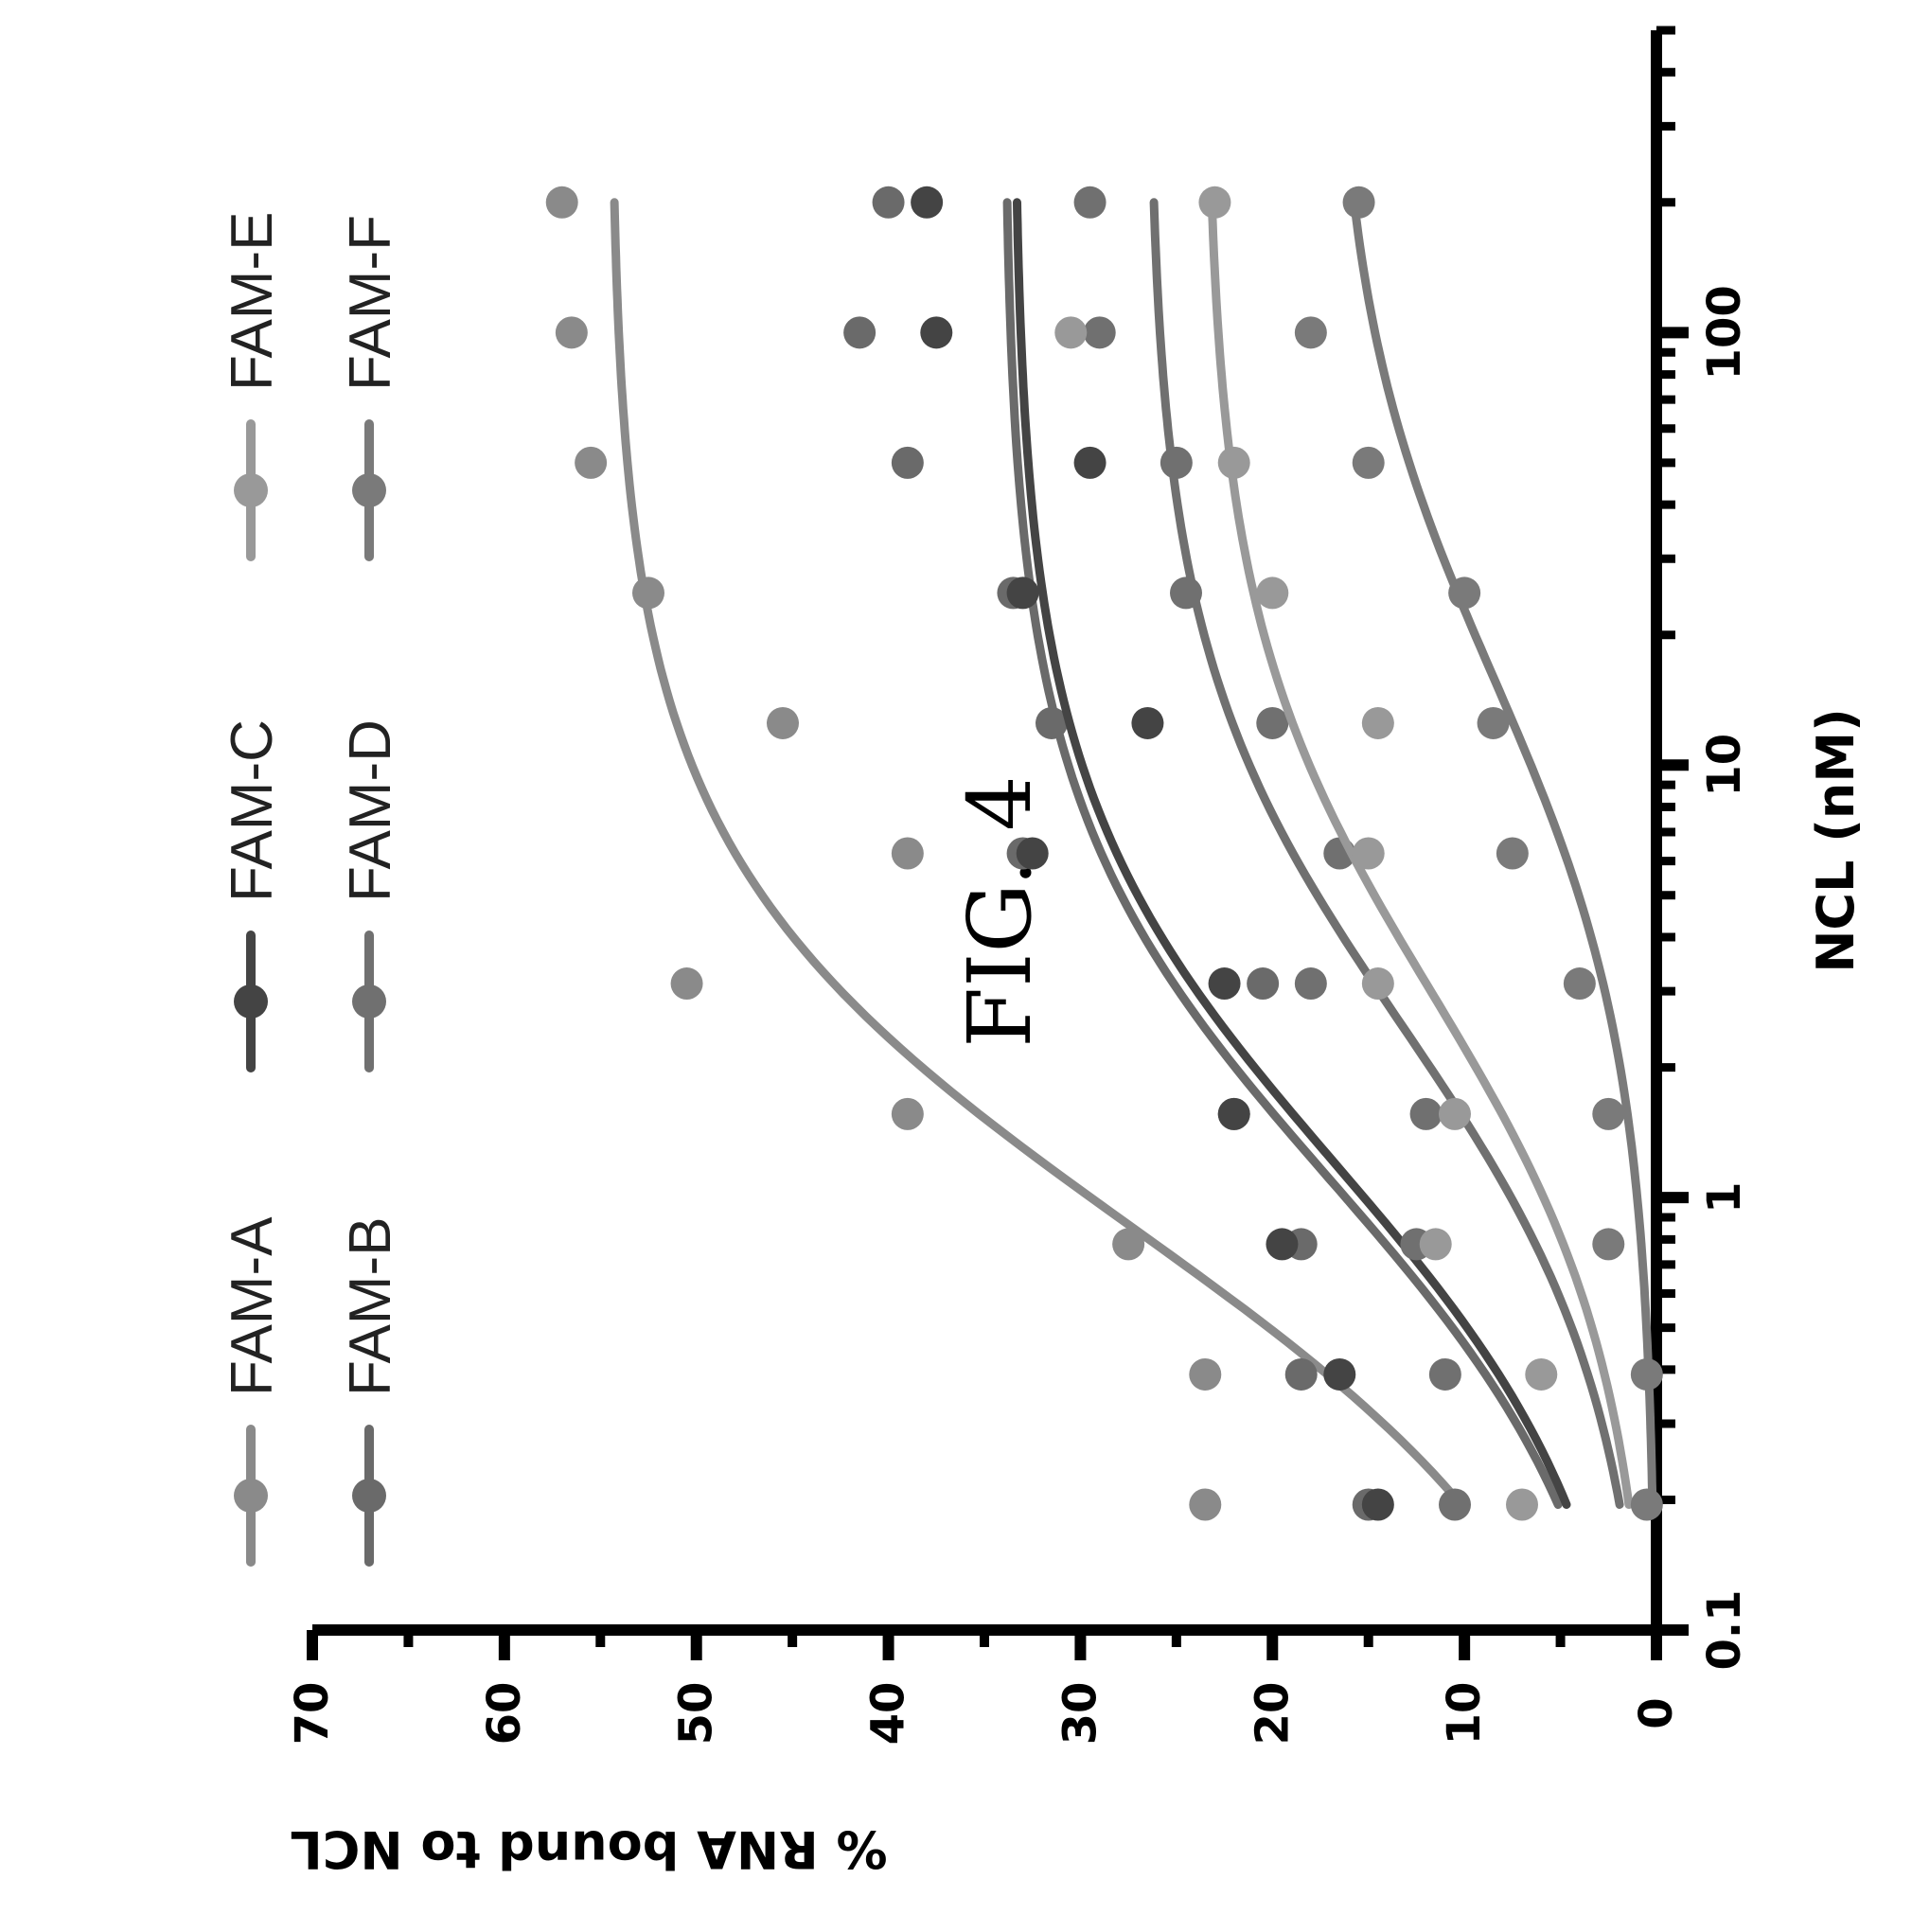 The image size is (1912, 1932). I want to click on legend-label: FAM-D, so click(370, 810).